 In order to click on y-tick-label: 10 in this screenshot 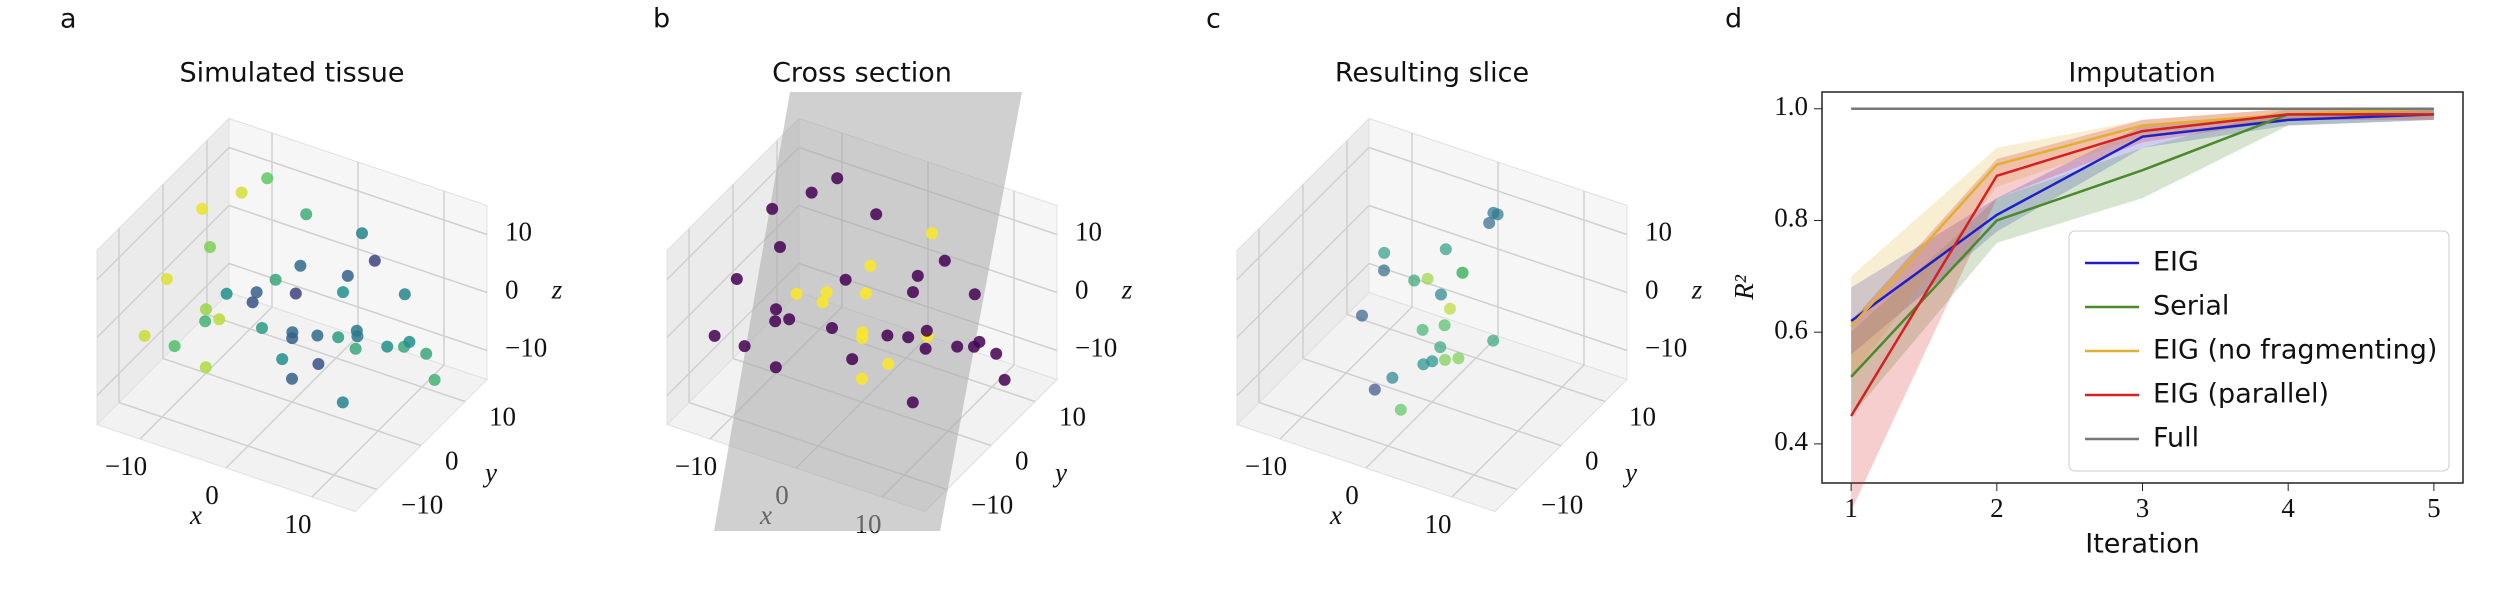, I will do `click(1642, 417)`.